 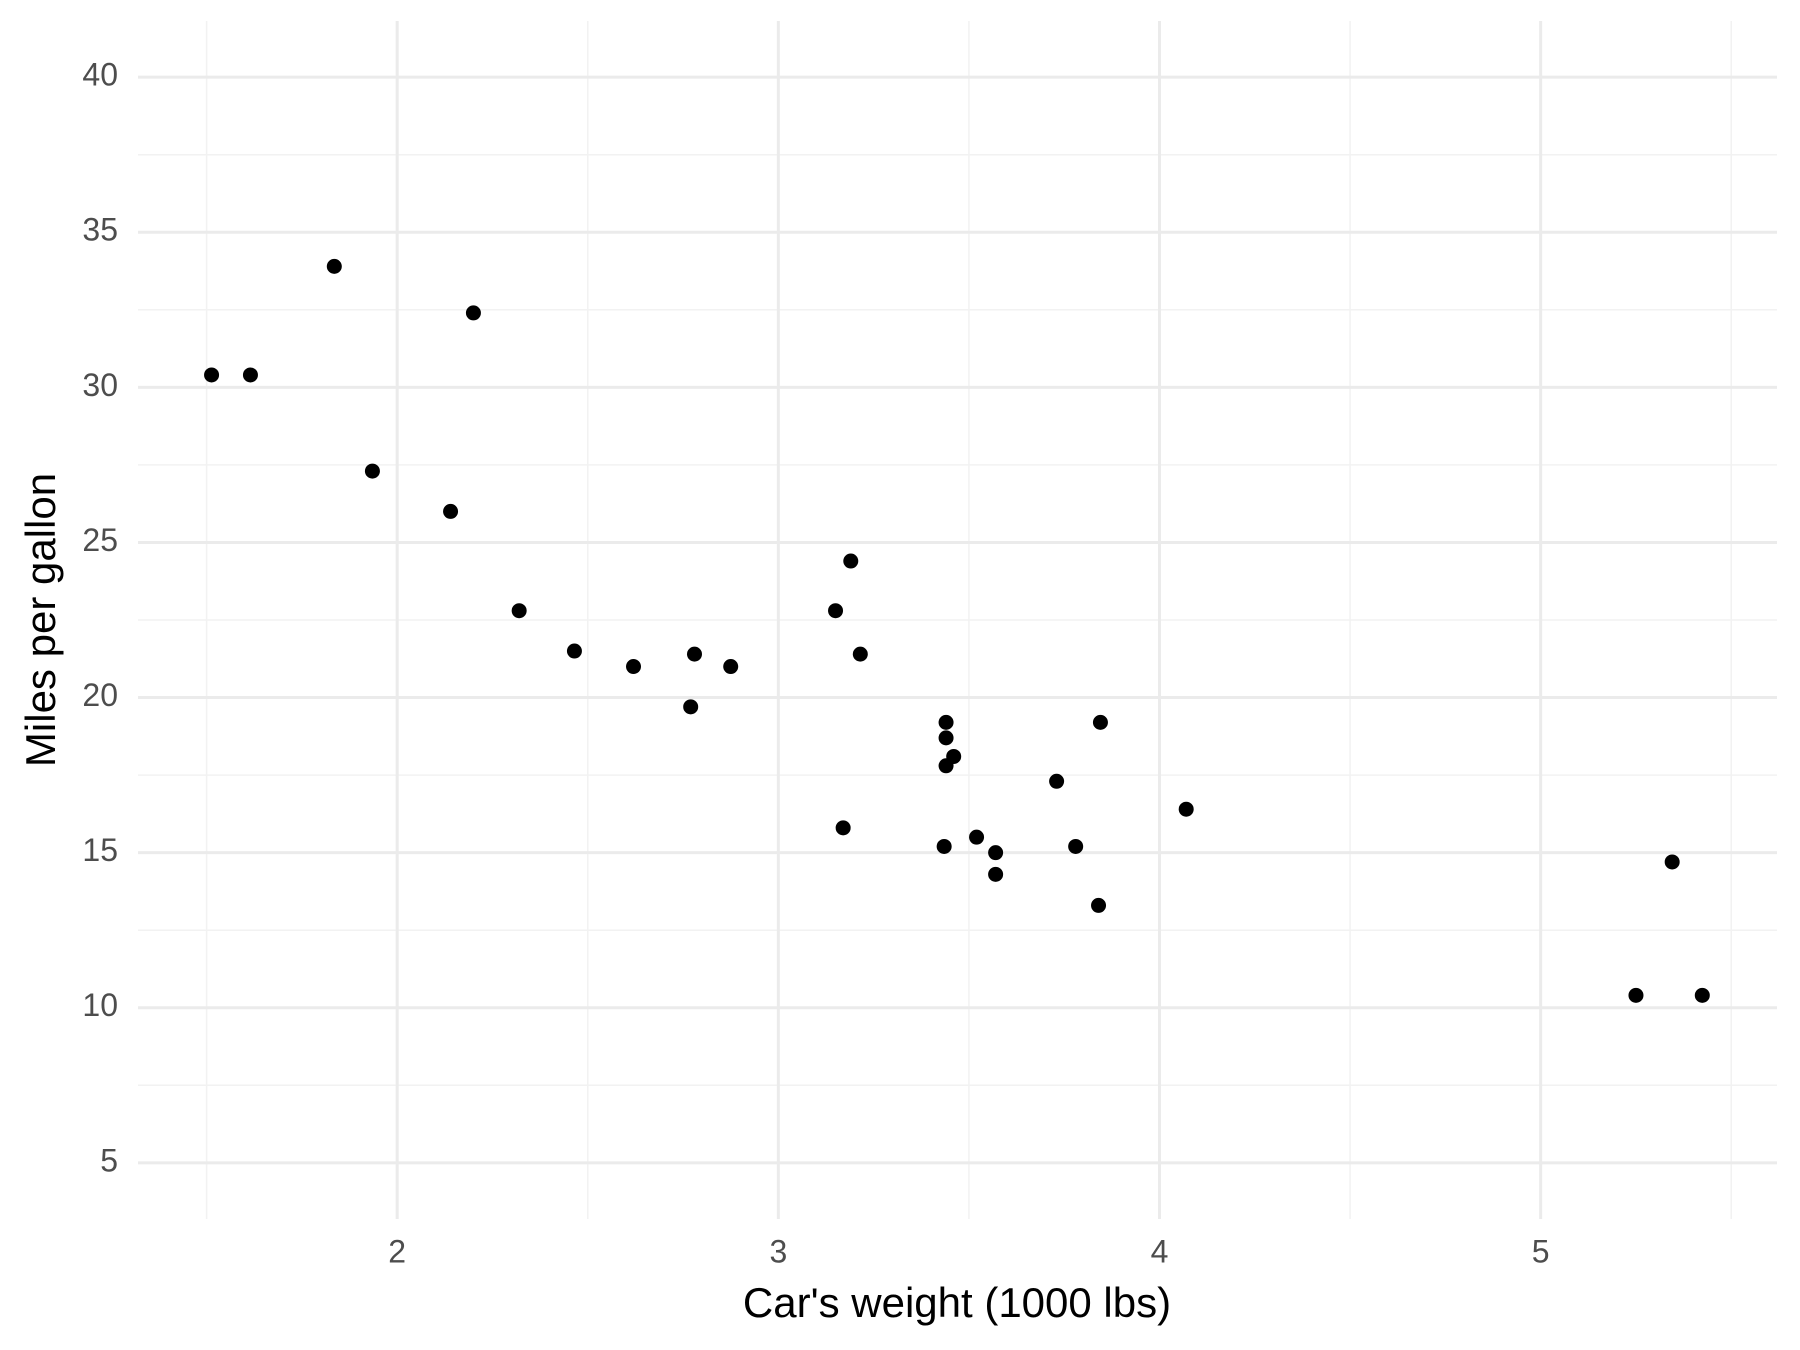 What do you see at coordinates (100, 385) in the screenshot?
I see `y-tick-label: 30` at bounding box center [100, 385].